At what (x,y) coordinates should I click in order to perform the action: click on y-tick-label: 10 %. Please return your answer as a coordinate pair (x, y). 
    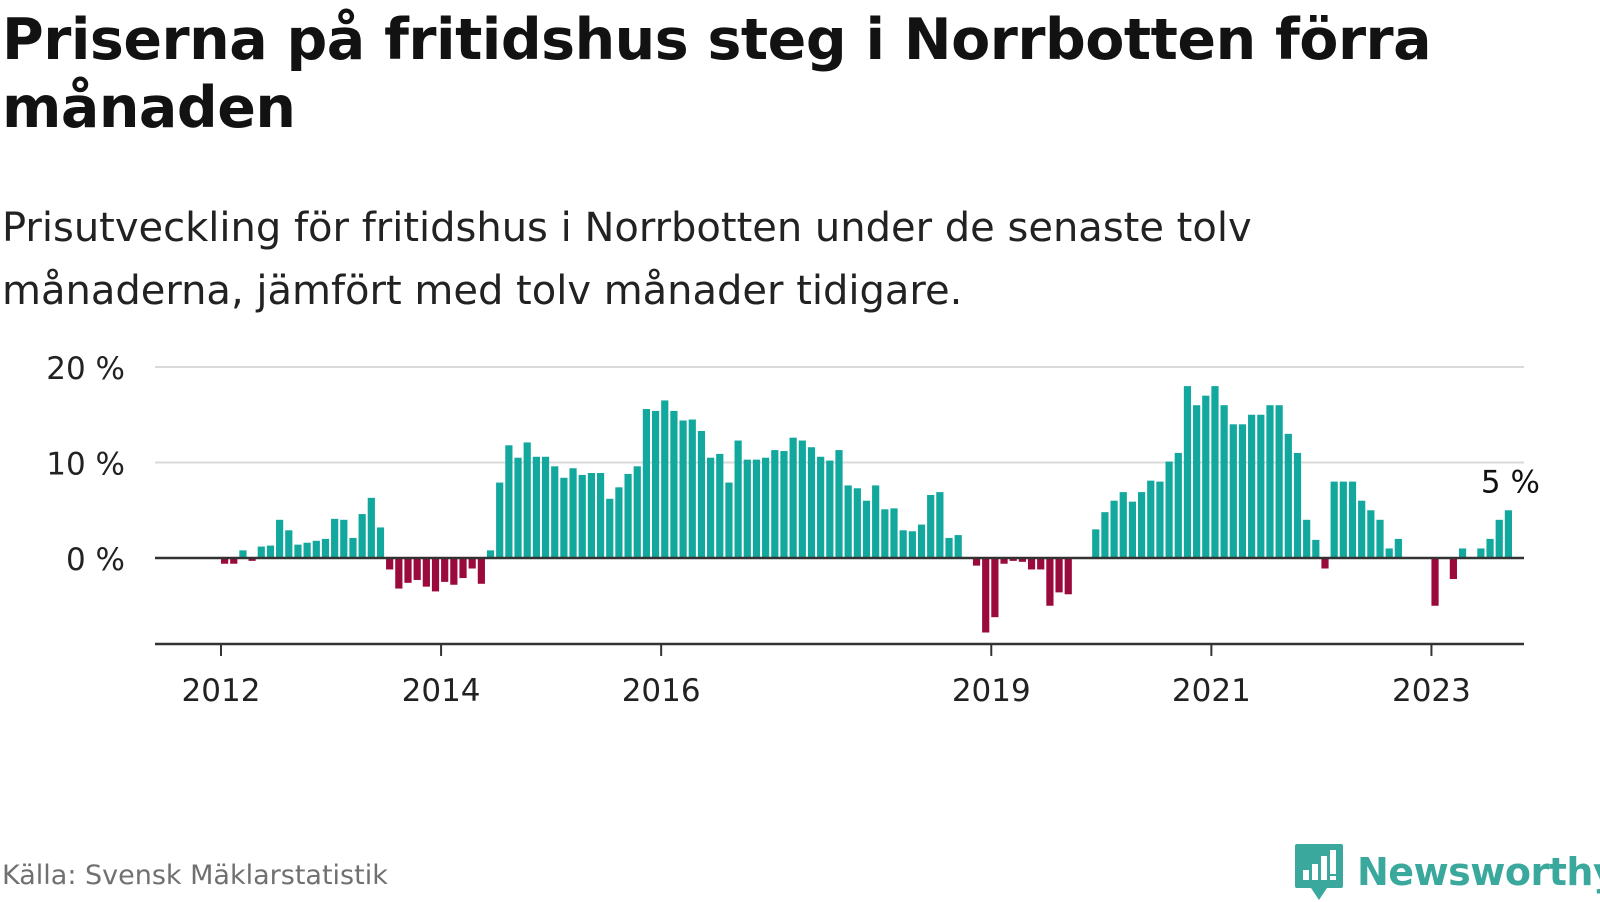
    Looking at the image, I should click on (85, 465).